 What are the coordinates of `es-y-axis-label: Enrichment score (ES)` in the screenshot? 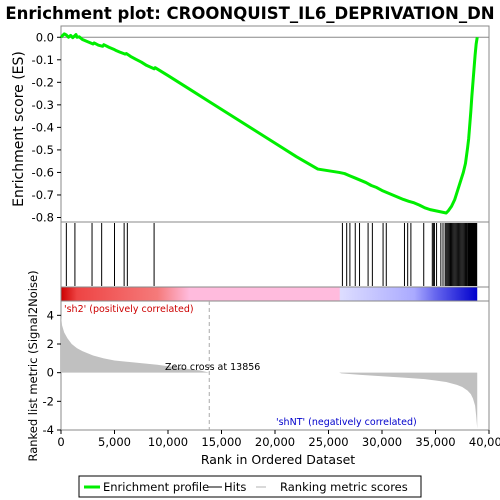 It's located at (19, 129).